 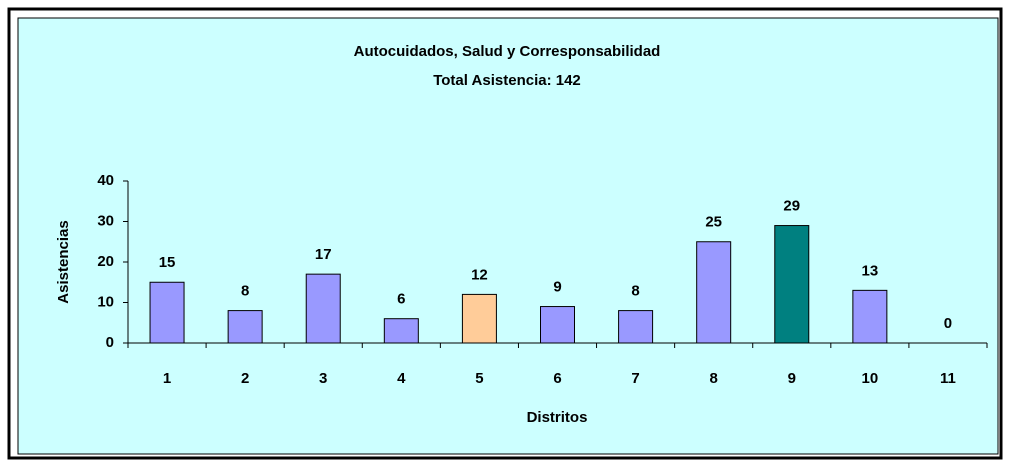 What do you see at coordinates (105, 261) in the screenshot?
I see `y-tick-label: 20` at bounding box center [105, 261].